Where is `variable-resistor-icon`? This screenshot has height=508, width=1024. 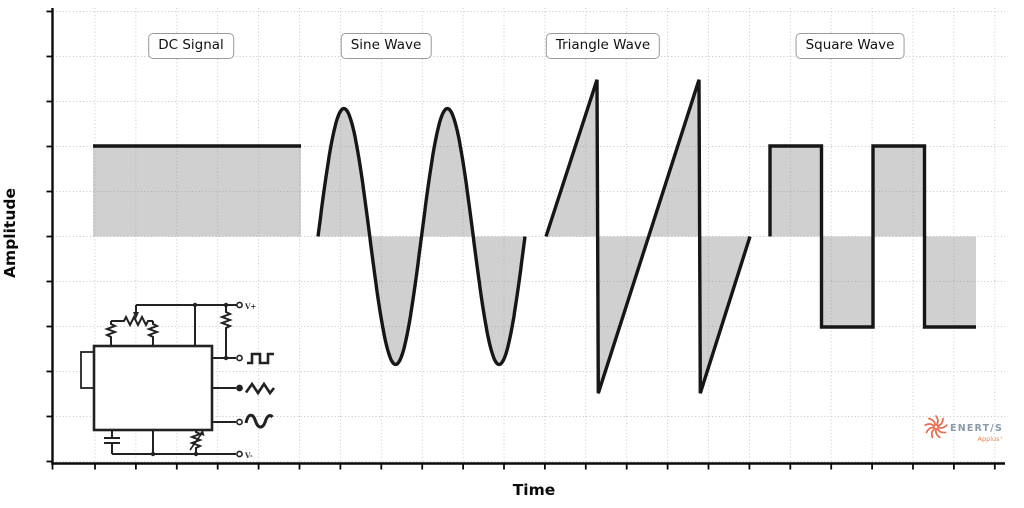
variable-resistor-icon is located at coordinates (196, 442).